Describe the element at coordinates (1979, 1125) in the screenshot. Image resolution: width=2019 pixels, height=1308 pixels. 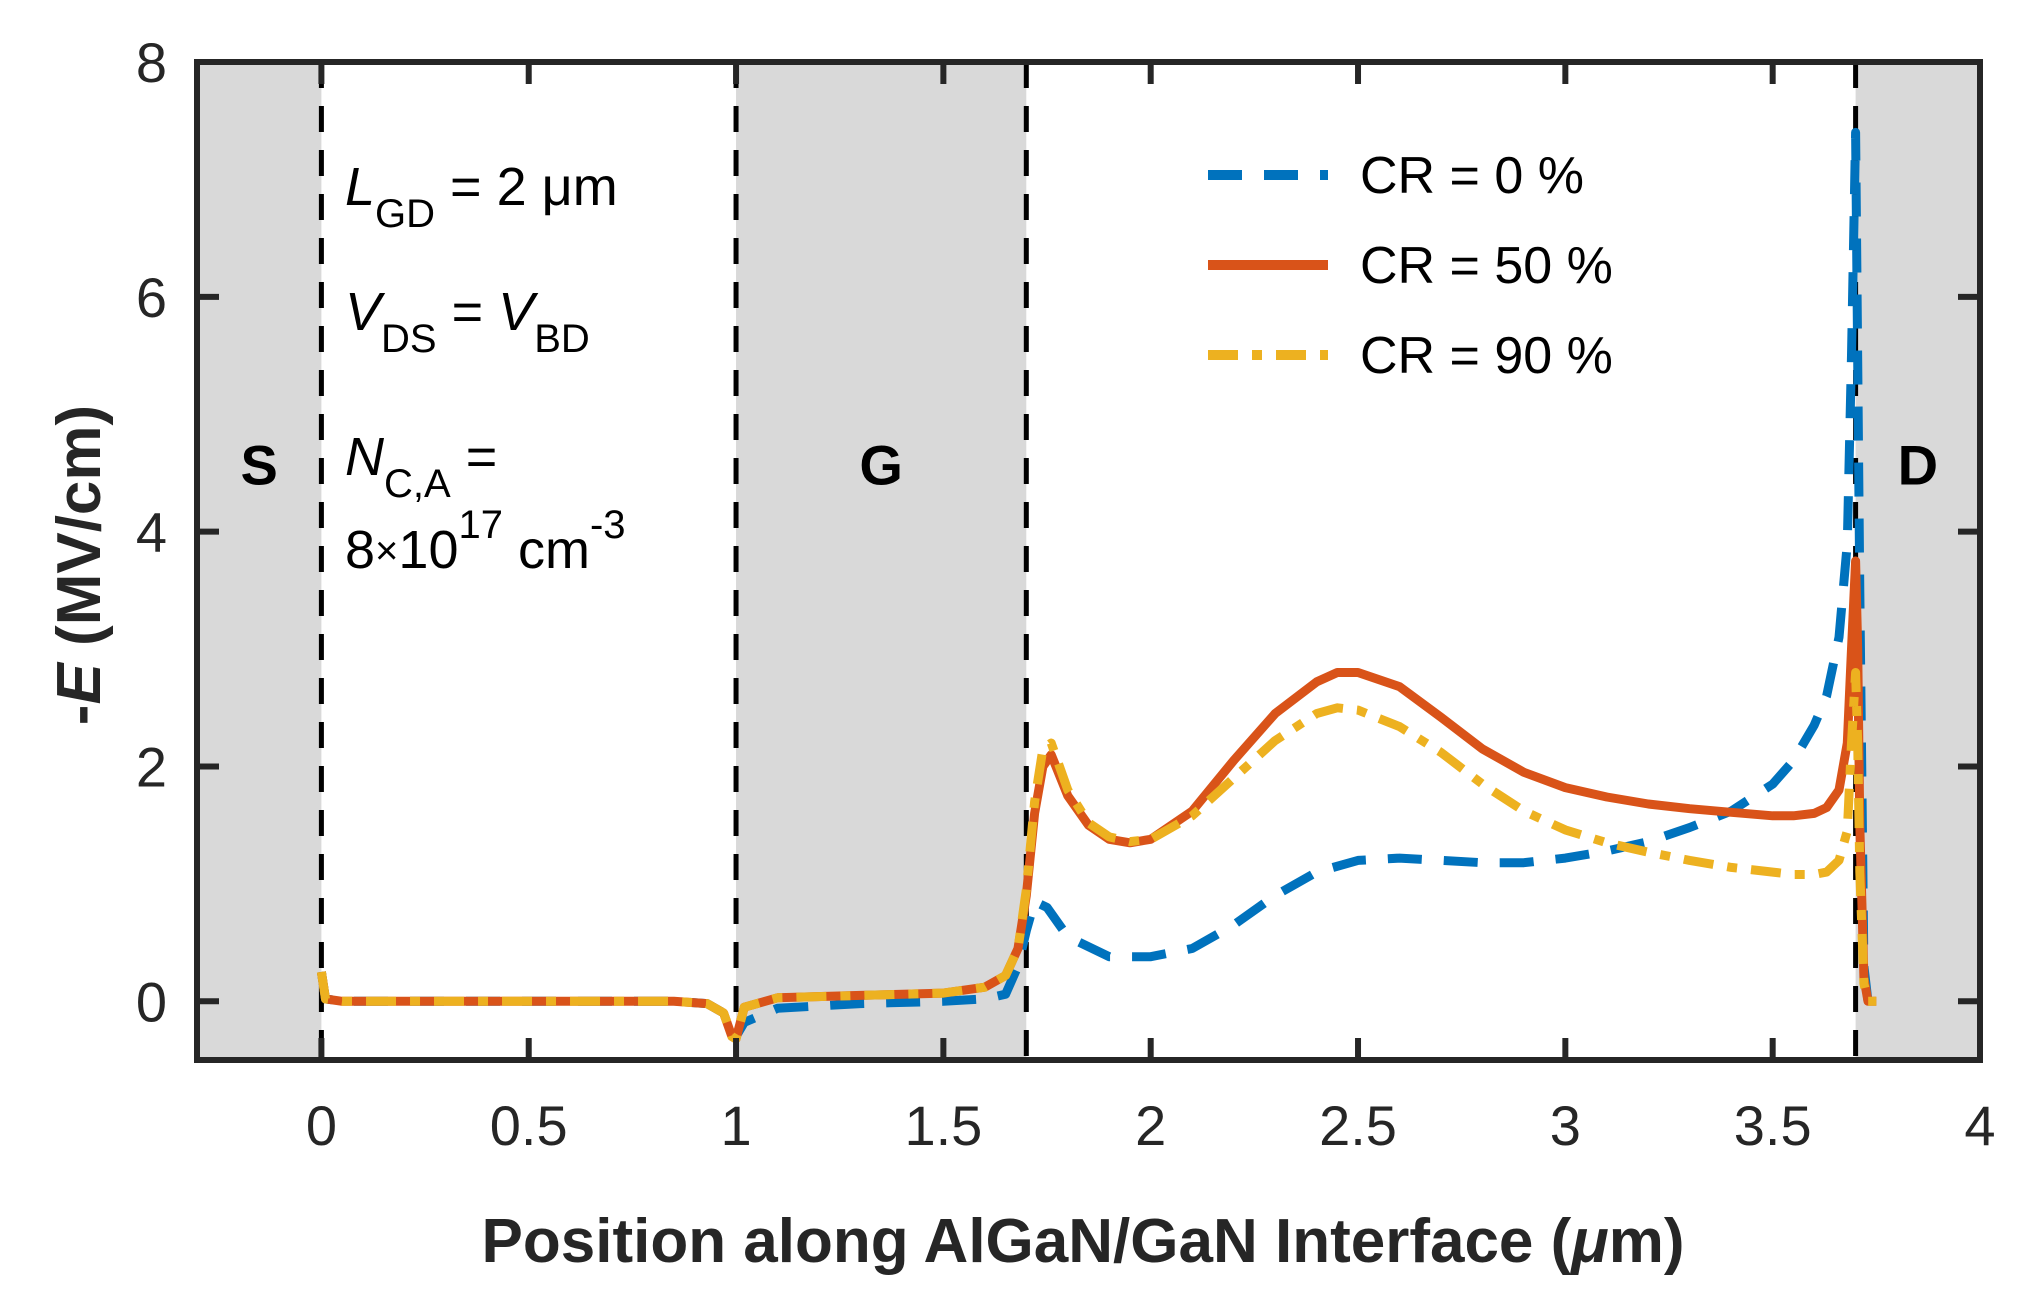
I see `x-tick-label: 4` at that location.